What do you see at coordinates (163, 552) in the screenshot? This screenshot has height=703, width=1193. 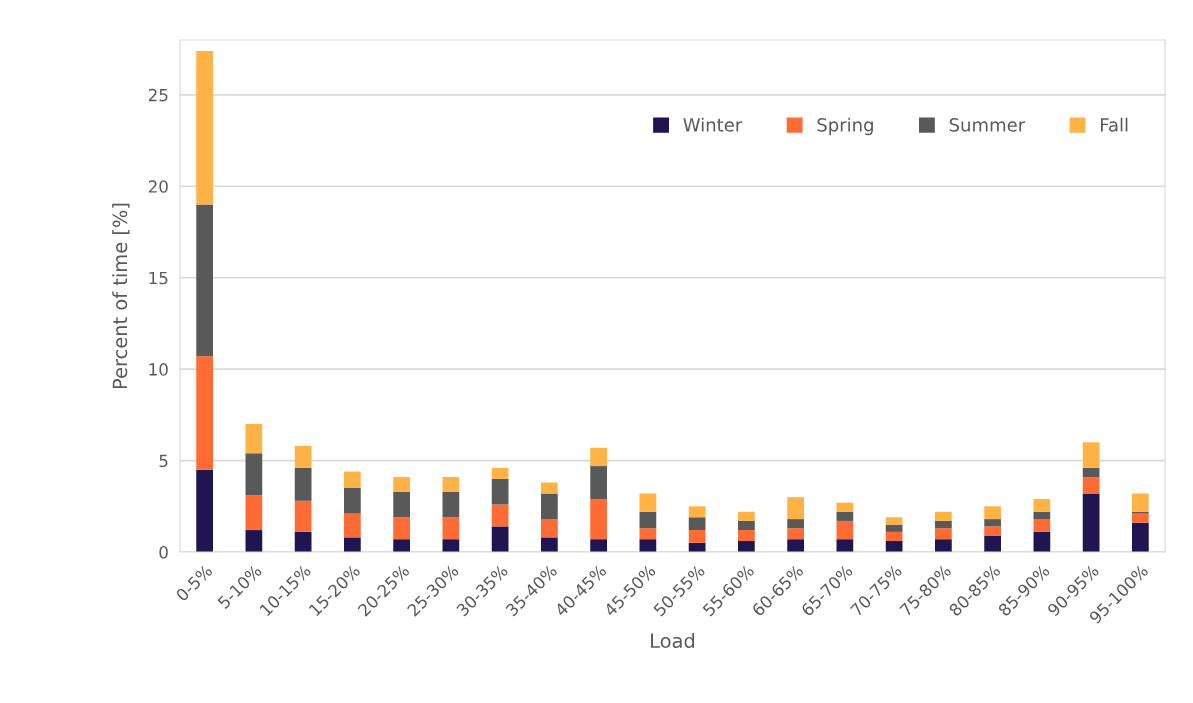 I see `y-tick-label: 0` at bounding box center [163, 552].